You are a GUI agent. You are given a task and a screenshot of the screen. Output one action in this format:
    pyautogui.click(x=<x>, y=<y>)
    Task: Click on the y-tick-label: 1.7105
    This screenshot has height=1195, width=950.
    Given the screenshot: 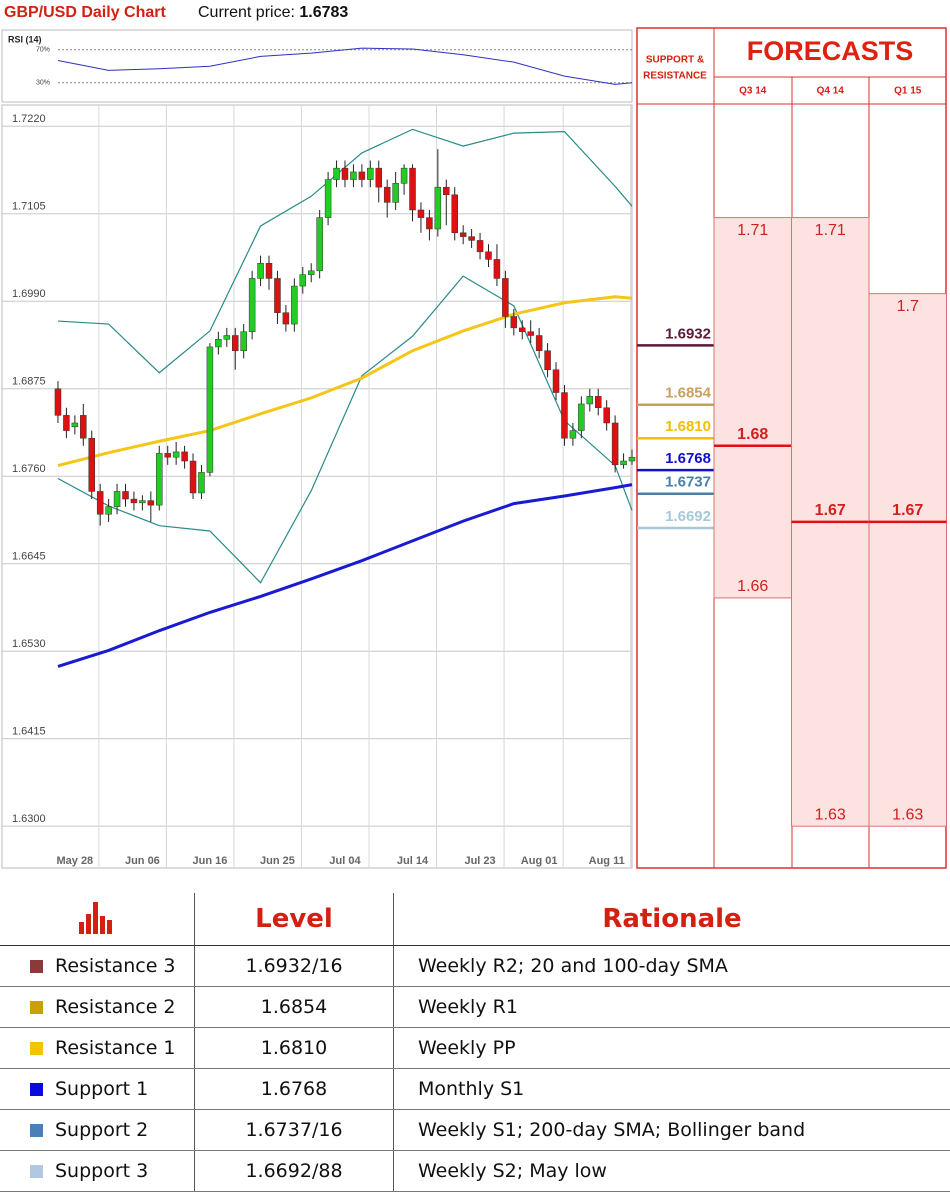 What is the action you would take?
    pyautogui.click(x=29, y=207)
    